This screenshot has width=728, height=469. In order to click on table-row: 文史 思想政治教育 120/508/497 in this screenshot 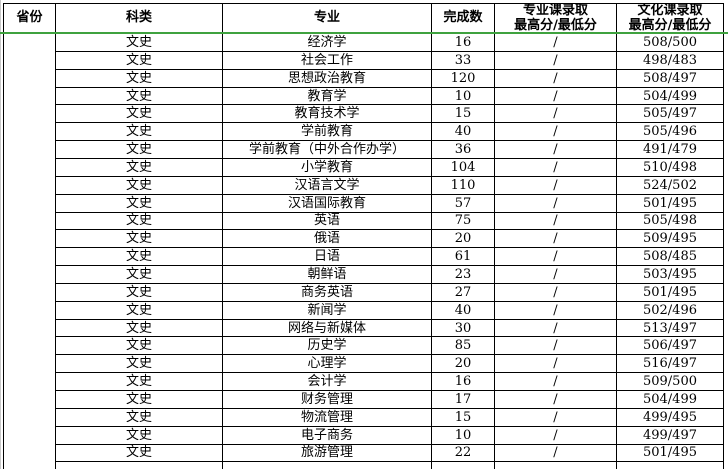, I will do `click(364, 78)`.